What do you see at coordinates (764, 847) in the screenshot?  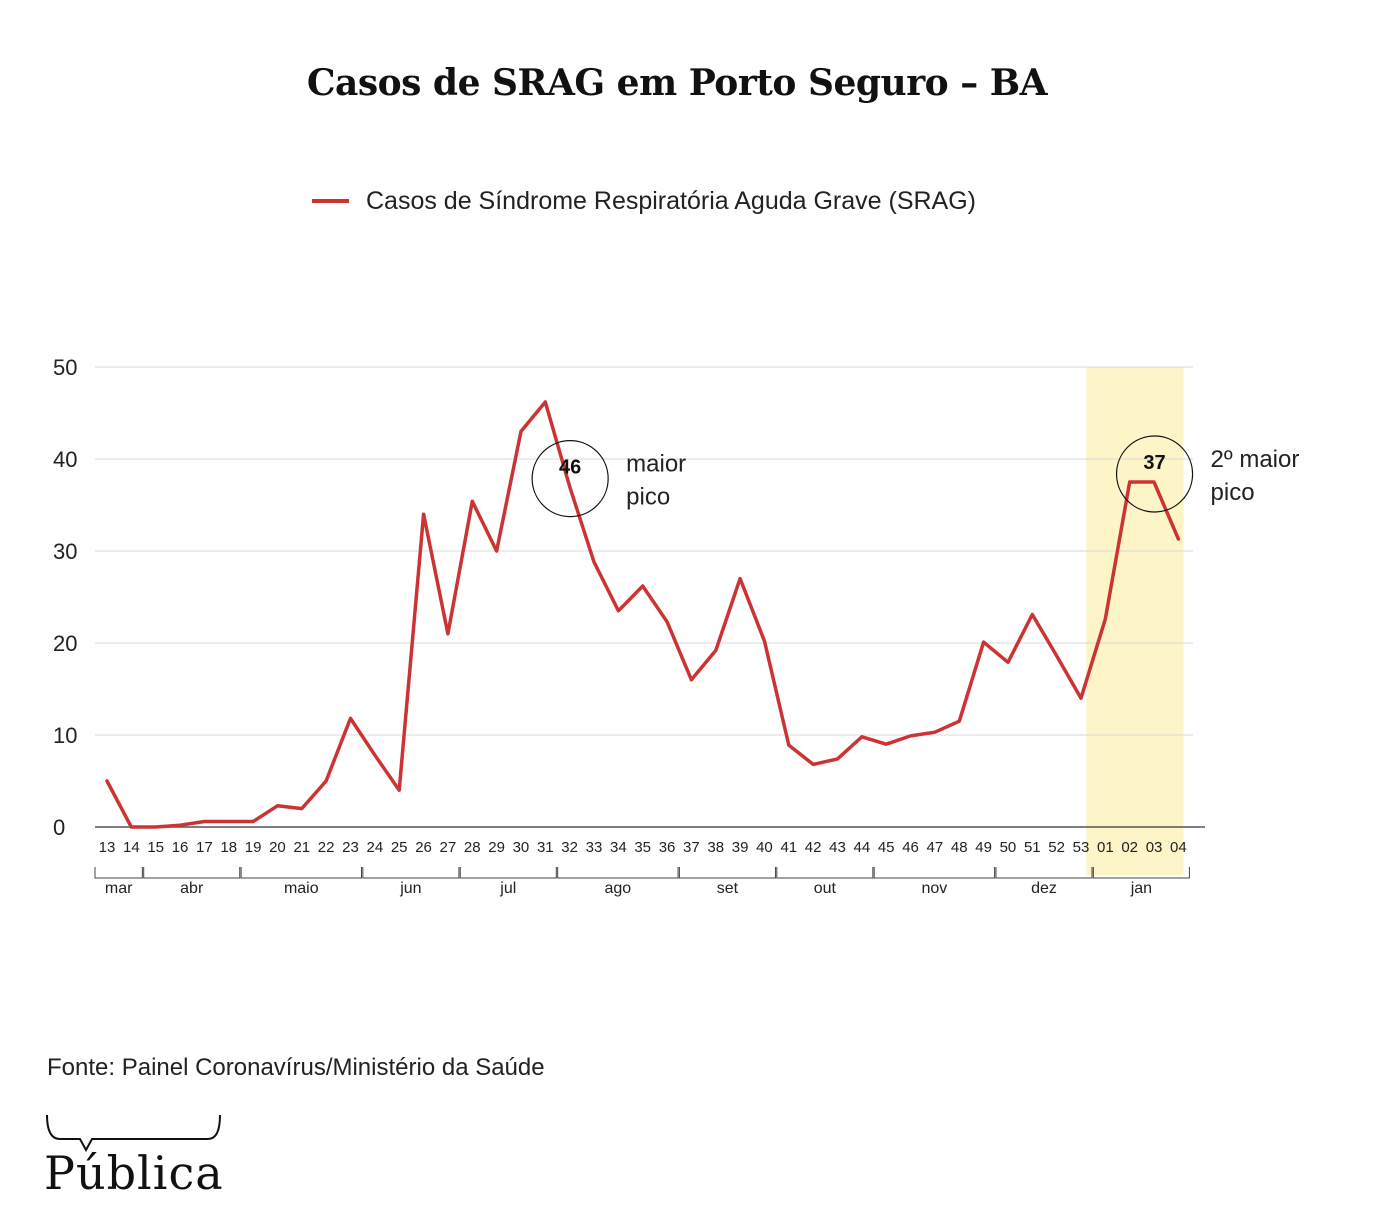 I see `x-tick-label: 40` at bounding box center [764, 847].